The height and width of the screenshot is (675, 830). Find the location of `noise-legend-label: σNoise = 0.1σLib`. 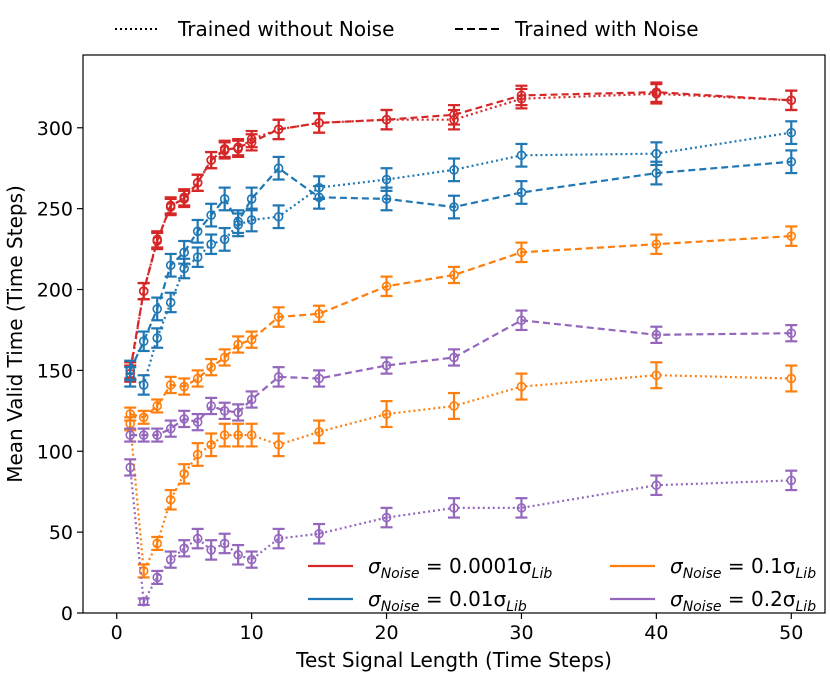

noise-legend-label: σNoise = 0.1σLib is located at coordinates (743, 568).